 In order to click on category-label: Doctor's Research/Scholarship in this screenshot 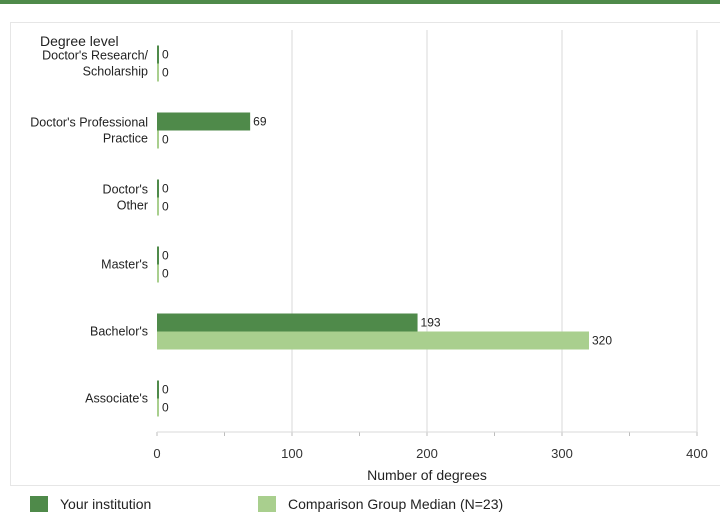, I will do `click(95, 64)`.